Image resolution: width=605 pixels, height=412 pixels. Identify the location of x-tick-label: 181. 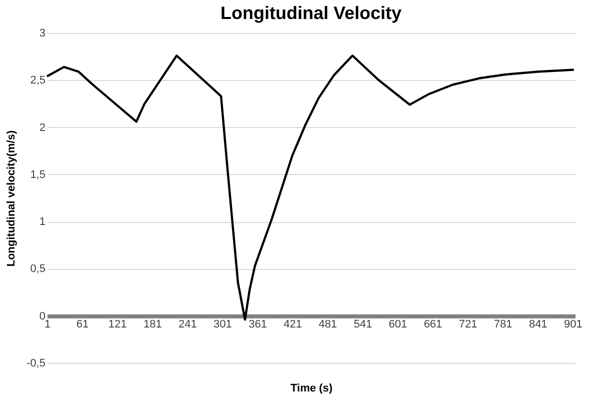
(152, 324).